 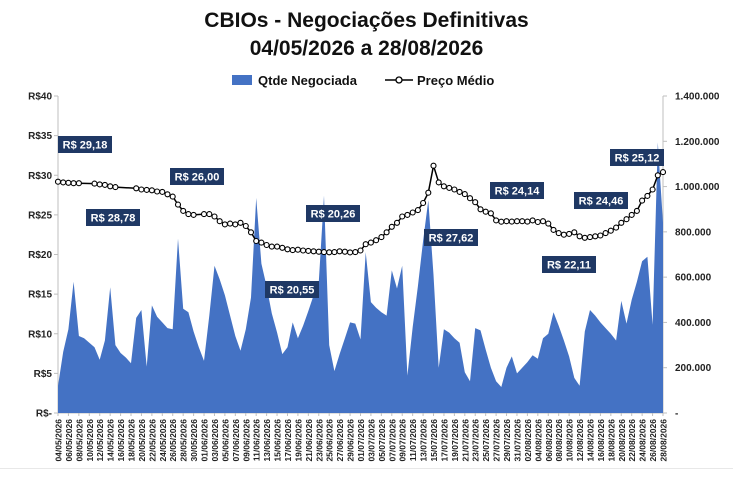 I want to click on x-tick-label: 22/08/2026, so click(x=632, y=440).